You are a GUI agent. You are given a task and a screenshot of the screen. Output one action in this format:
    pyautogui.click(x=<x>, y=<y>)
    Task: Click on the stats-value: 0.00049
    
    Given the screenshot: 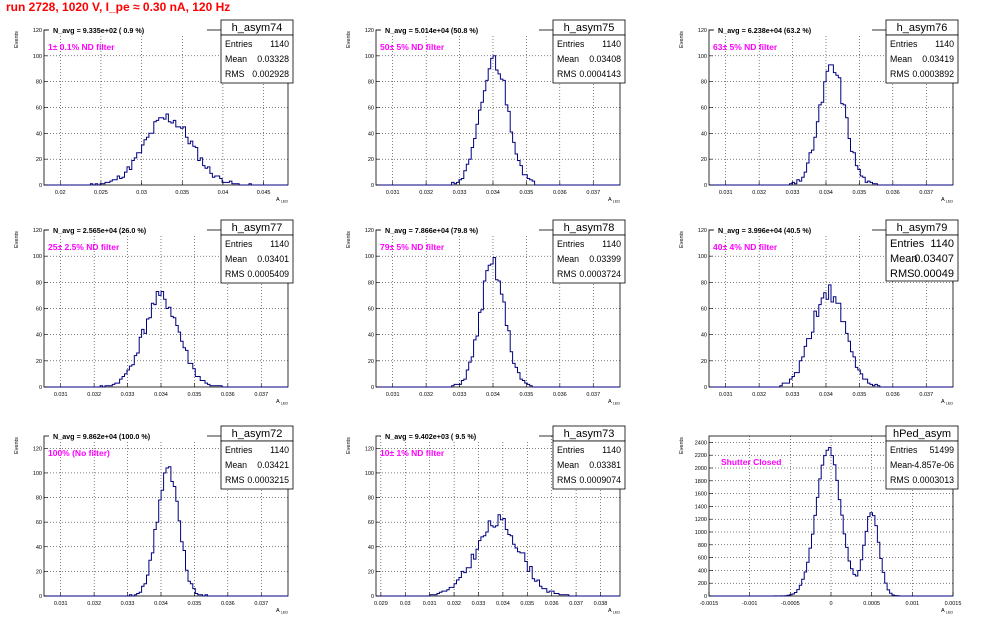 What is the action you would take?
    pyautogui.click(x=934, y=274)
    